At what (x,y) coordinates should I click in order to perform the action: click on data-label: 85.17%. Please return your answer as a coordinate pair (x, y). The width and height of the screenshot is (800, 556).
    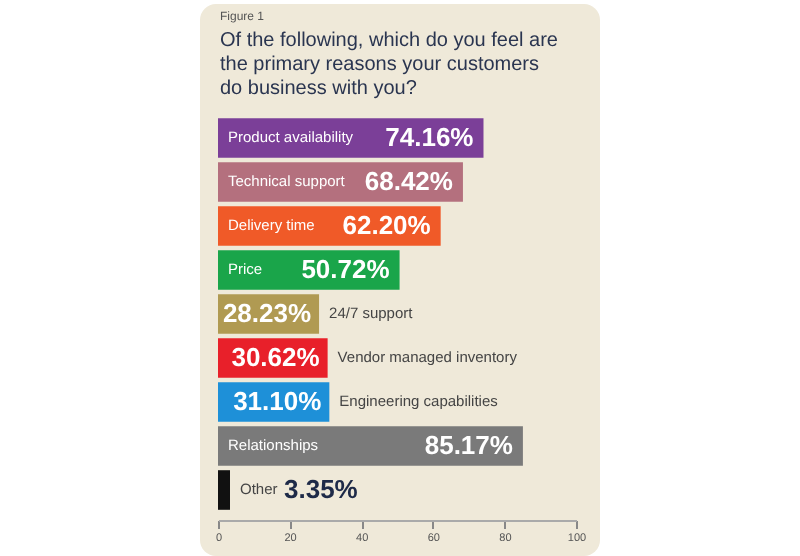
    Looking at the image, I should click on (469, 445).